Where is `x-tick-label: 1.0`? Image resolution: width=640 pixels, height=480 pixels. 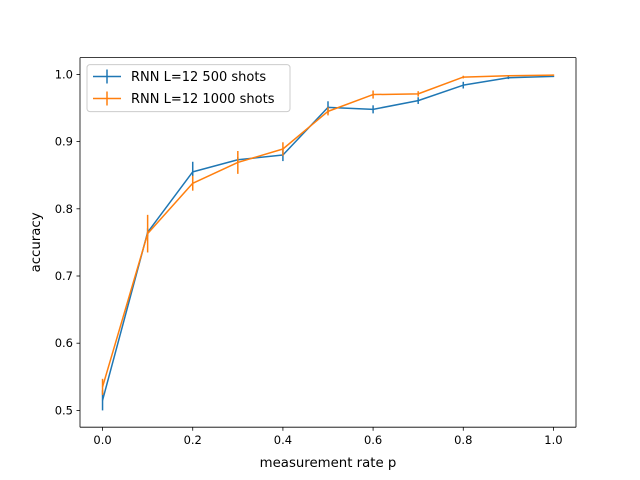
x-tick-label: 1.0 is located at coordinates (553, 440).